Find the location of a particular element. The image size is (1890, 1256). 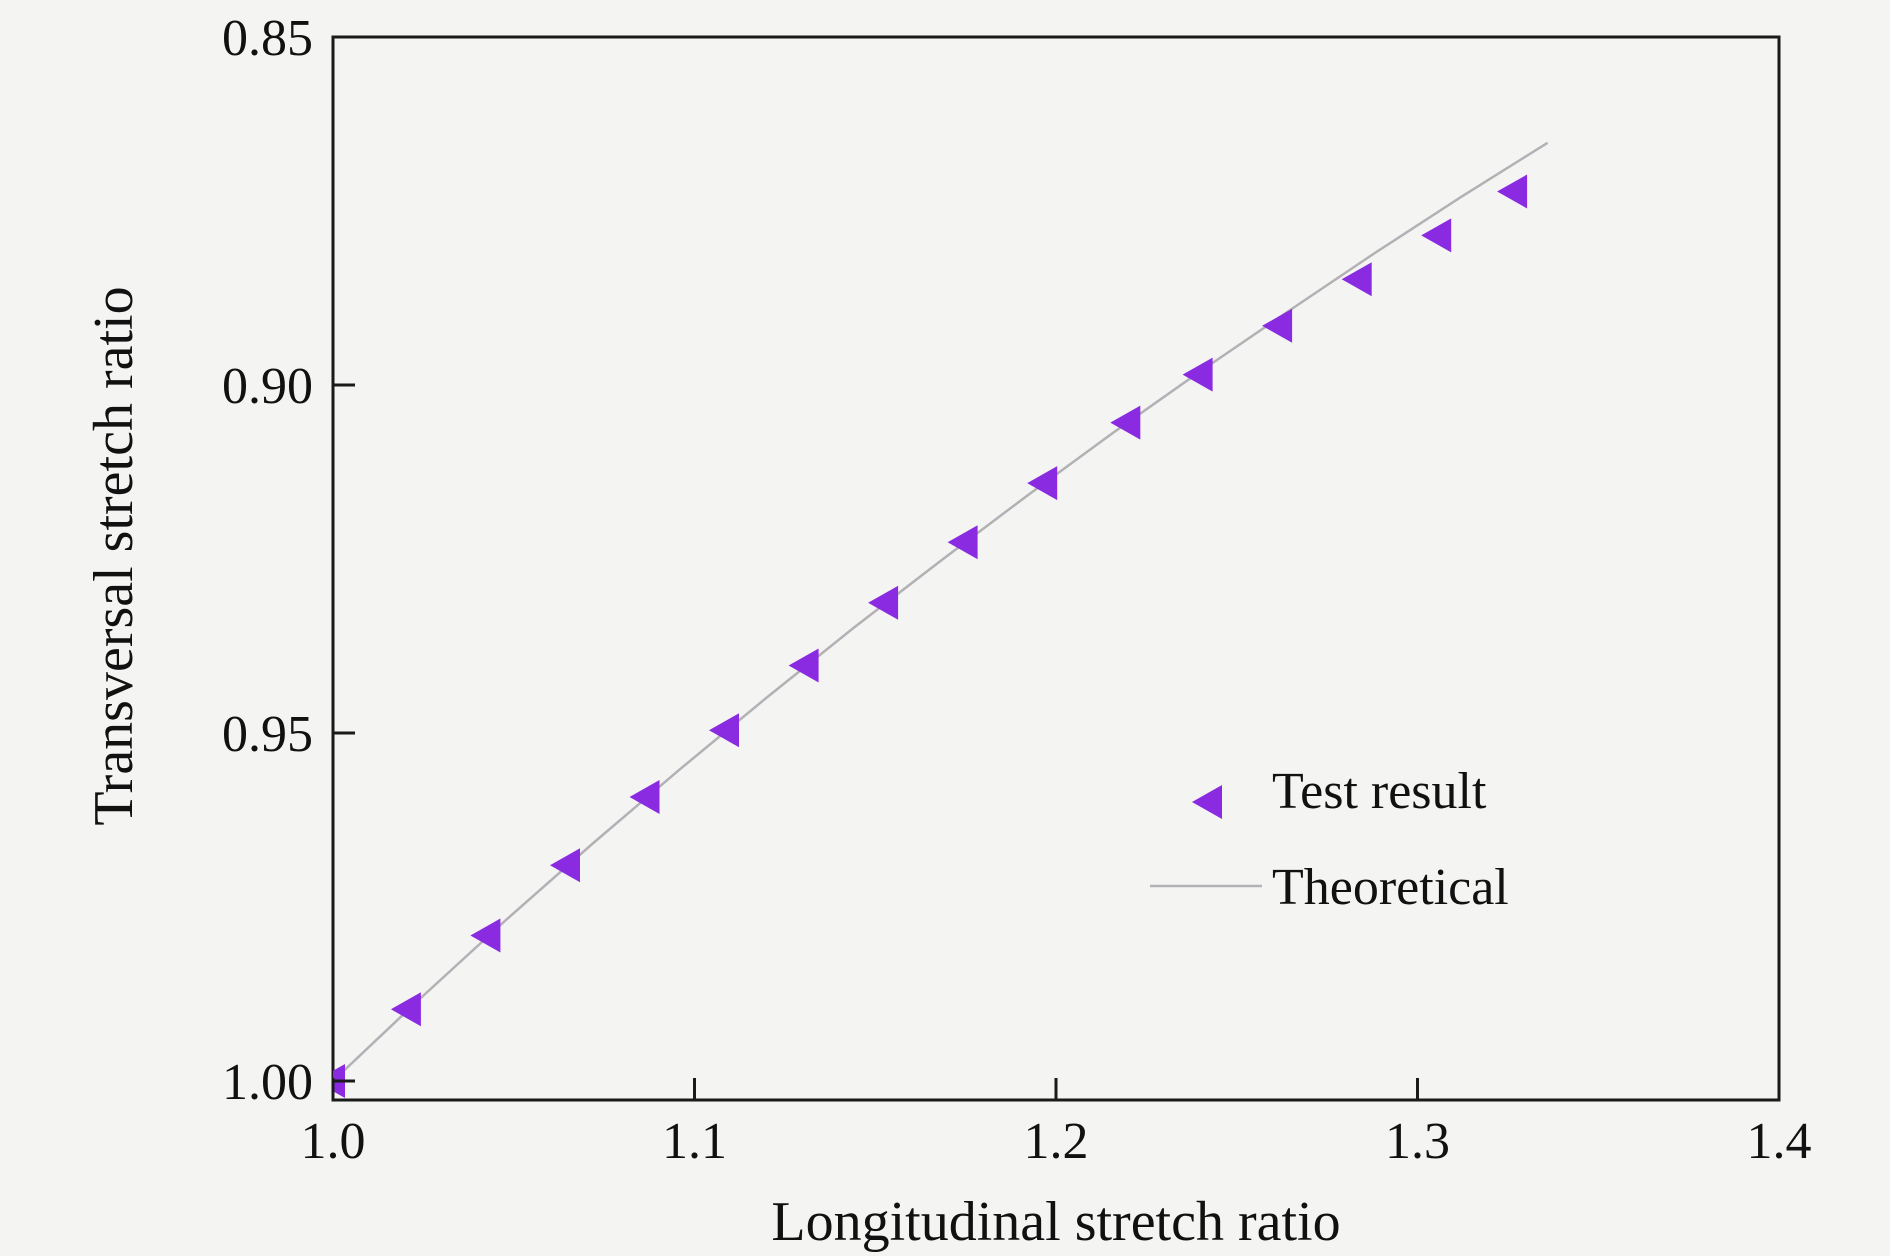

x-tick-label: 1.3 is located at coordinates (1417, 1141).